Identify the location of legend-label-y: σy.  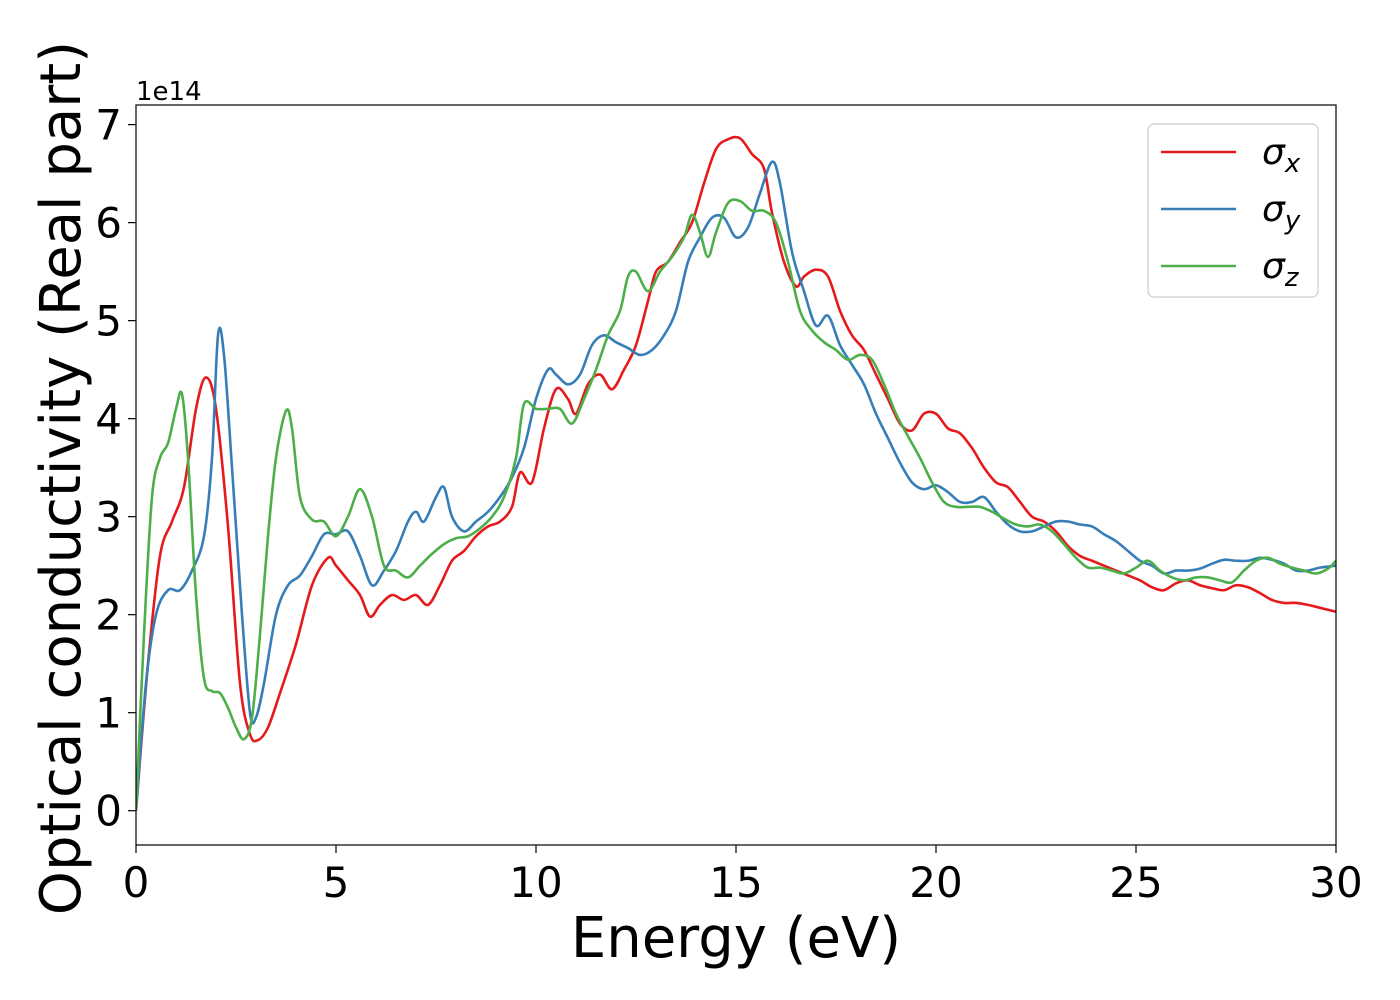
(1281, 212).